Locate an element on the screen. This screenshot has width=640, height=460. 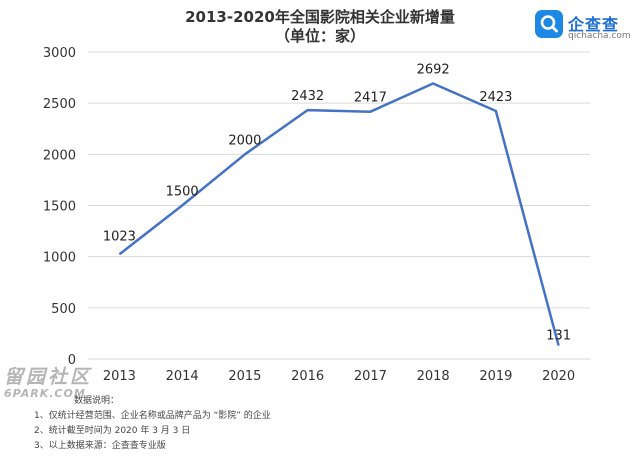
y-tick-label: 1500 is located at coordinates (59, 207).